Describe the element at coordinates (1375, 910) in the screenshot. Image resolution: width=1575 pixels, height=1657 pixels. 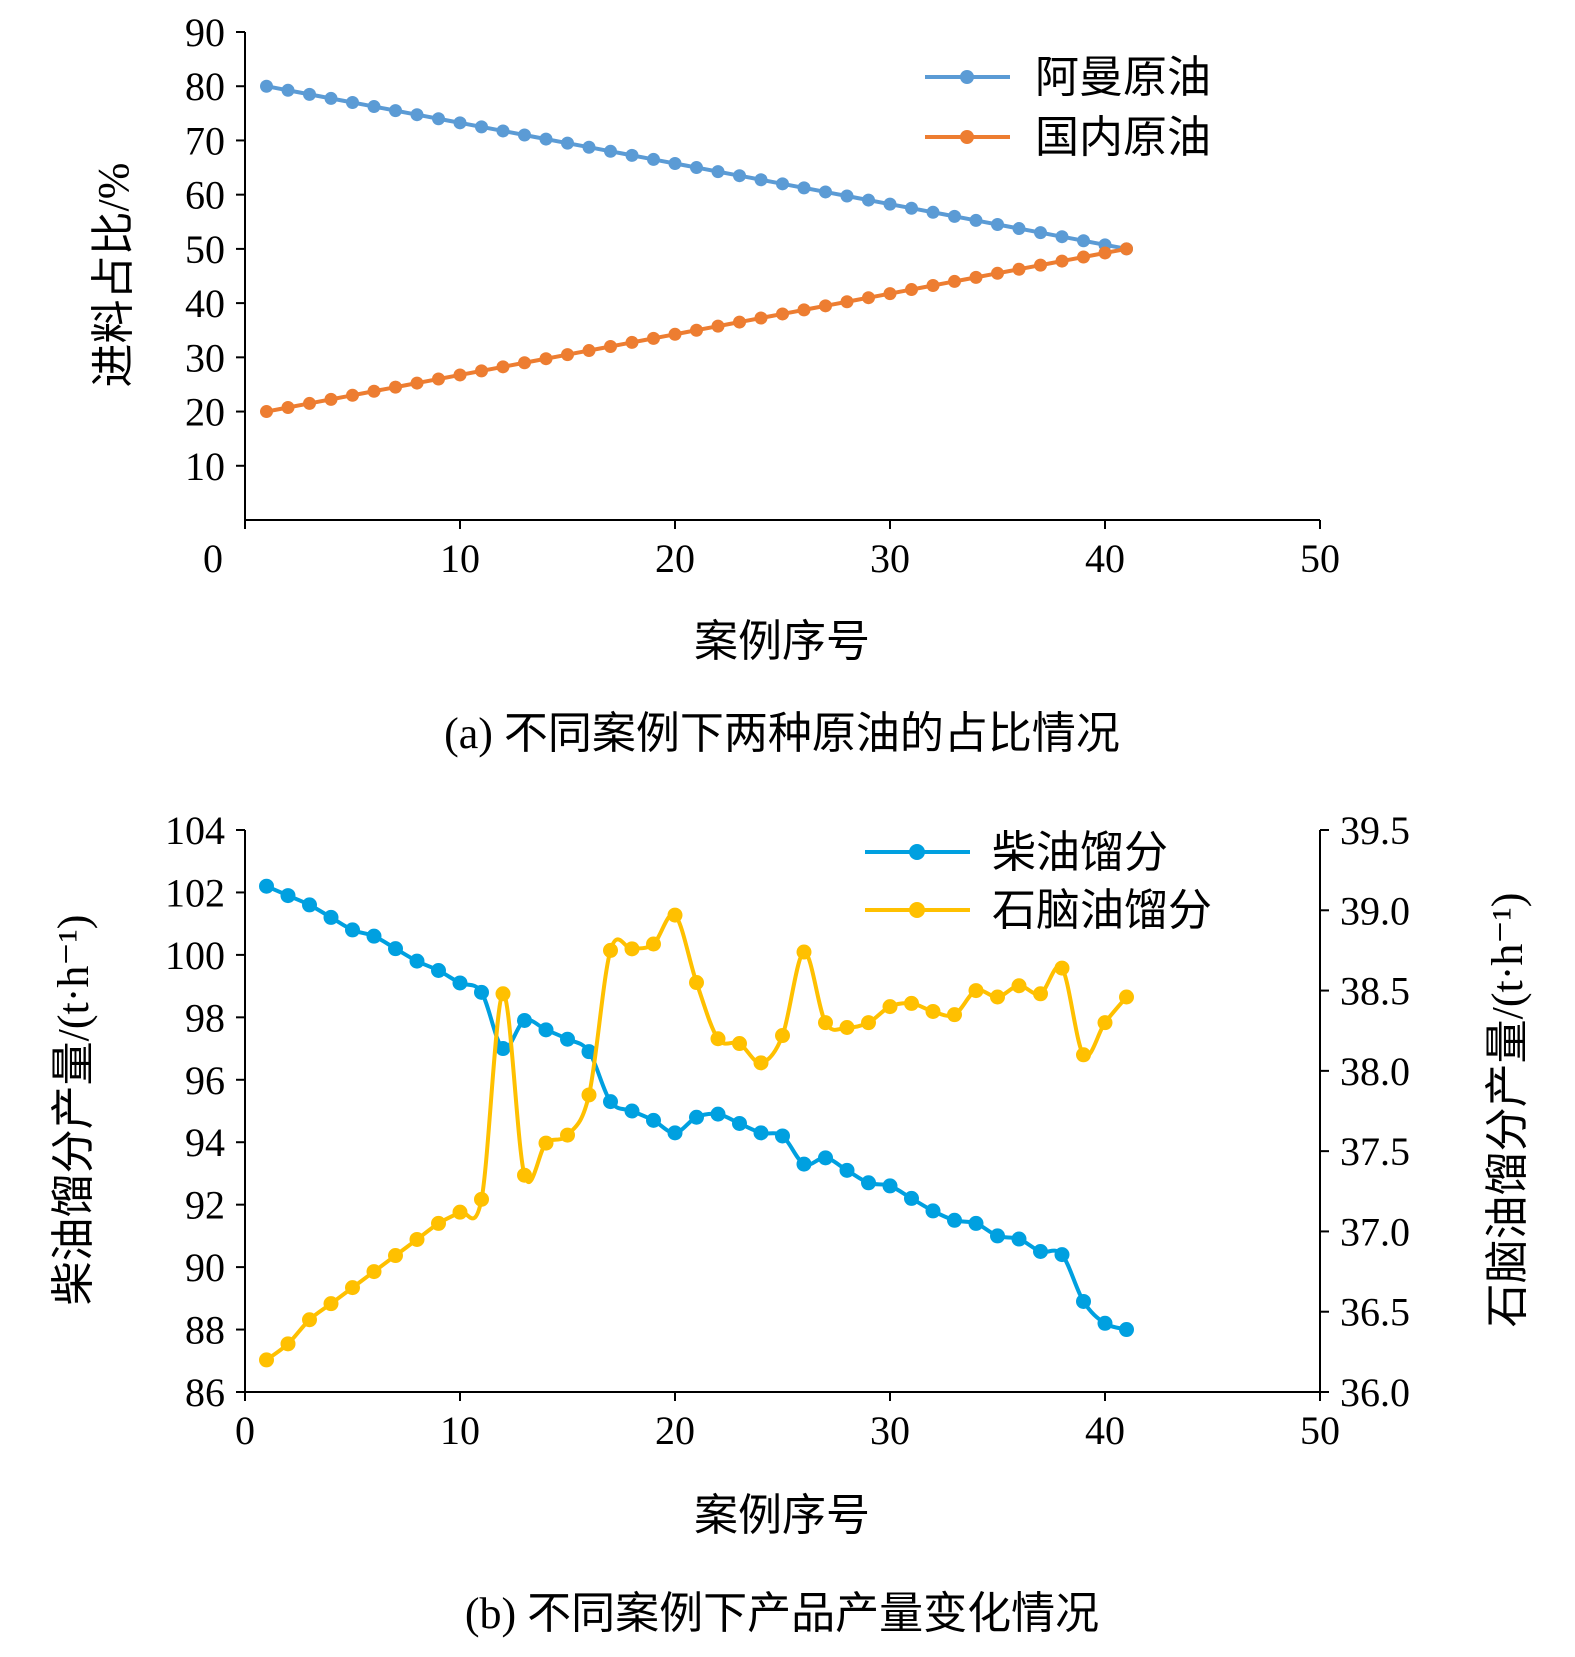
I see `chart-b-right-y-tick-label-6: 39.0` at that location.